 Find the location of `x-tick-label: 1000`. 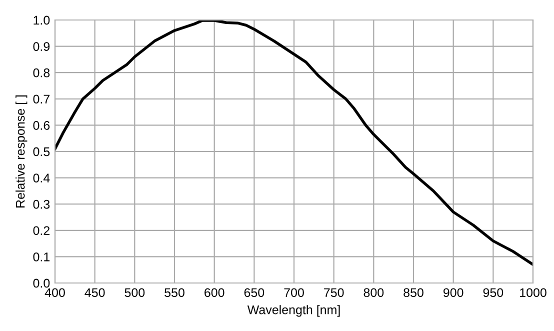

x-tick-label: 1000 is located at coordinates (533, 293).